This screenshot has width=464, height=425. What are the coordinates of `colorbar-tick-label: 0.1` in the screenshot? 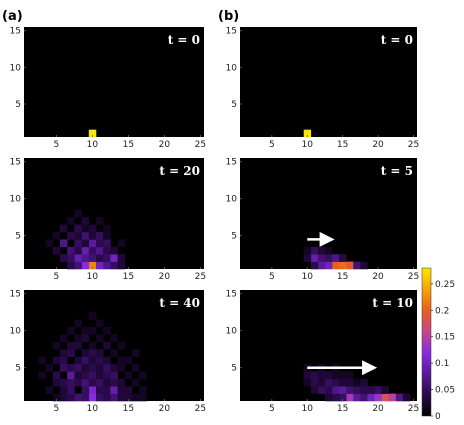 It's located at (442, 364).